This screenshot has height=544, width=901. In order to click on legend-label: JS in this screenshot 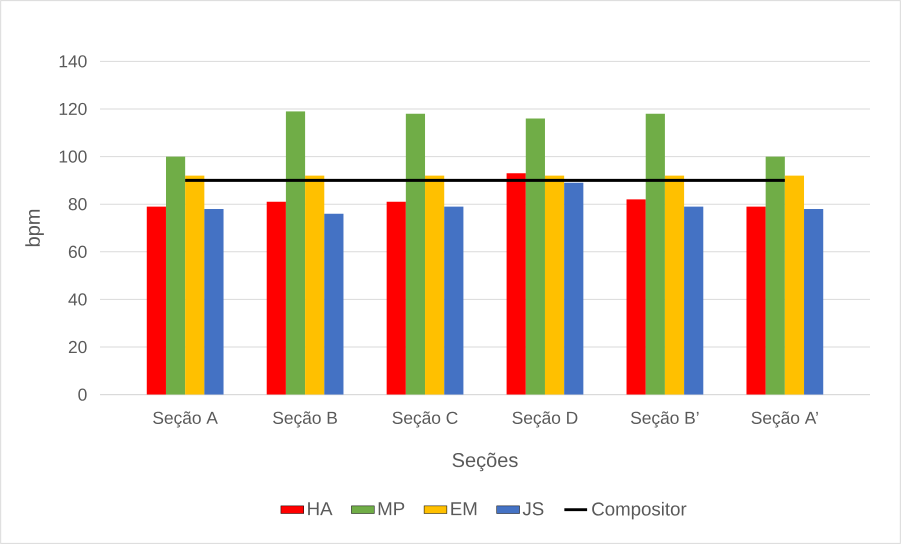, I will do `click(533, 509)`.